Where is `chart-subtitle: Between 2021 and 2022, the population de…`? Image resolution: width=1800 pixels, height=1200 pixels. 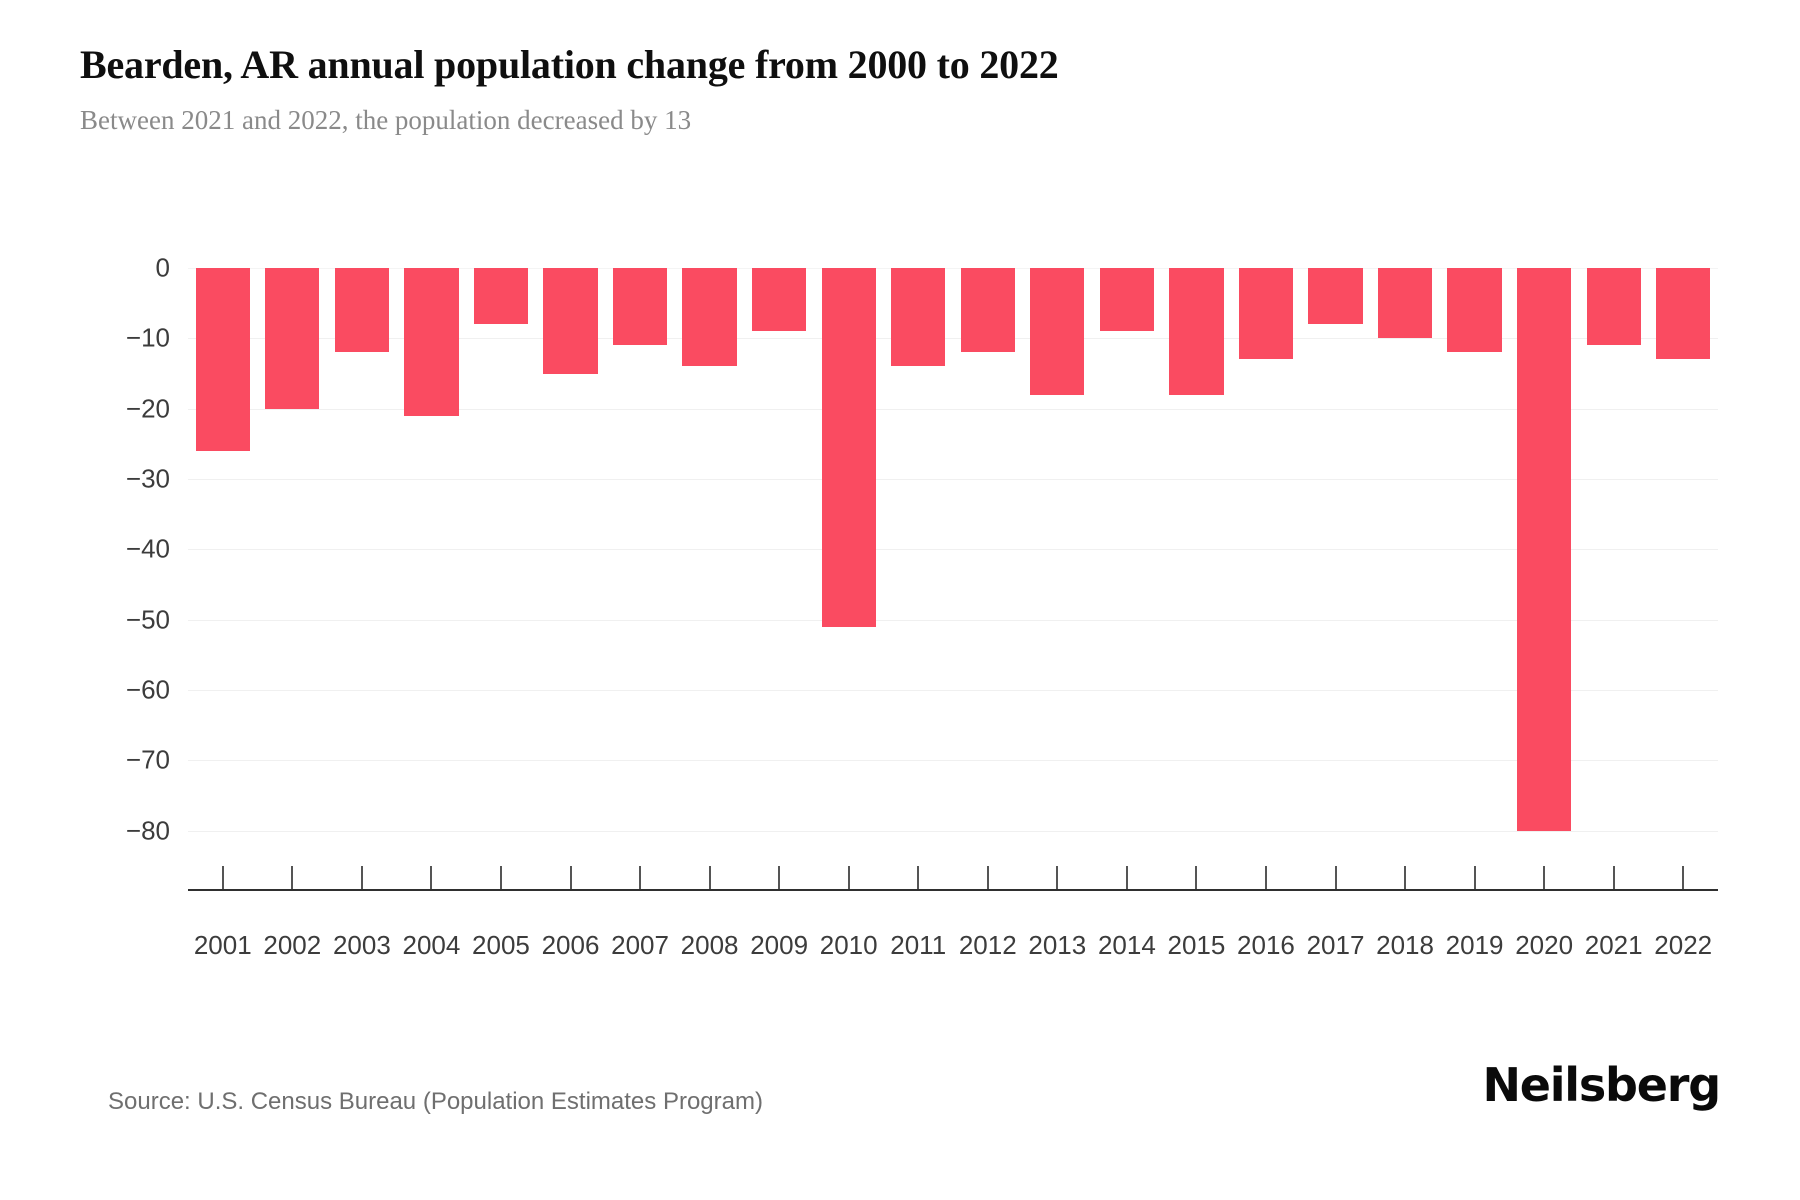
chart-subtitle: Between 2021 and 2022, the population de… is located at coordinates (386, 120).